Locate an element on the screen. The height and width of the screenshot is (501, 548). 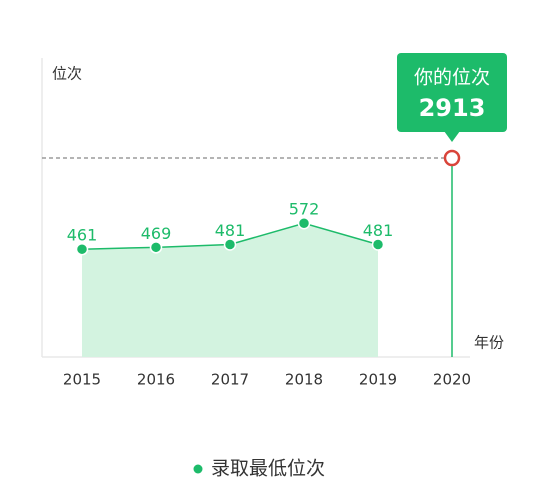
x-tick-label: 2018 is located at coordinates (304, 380).